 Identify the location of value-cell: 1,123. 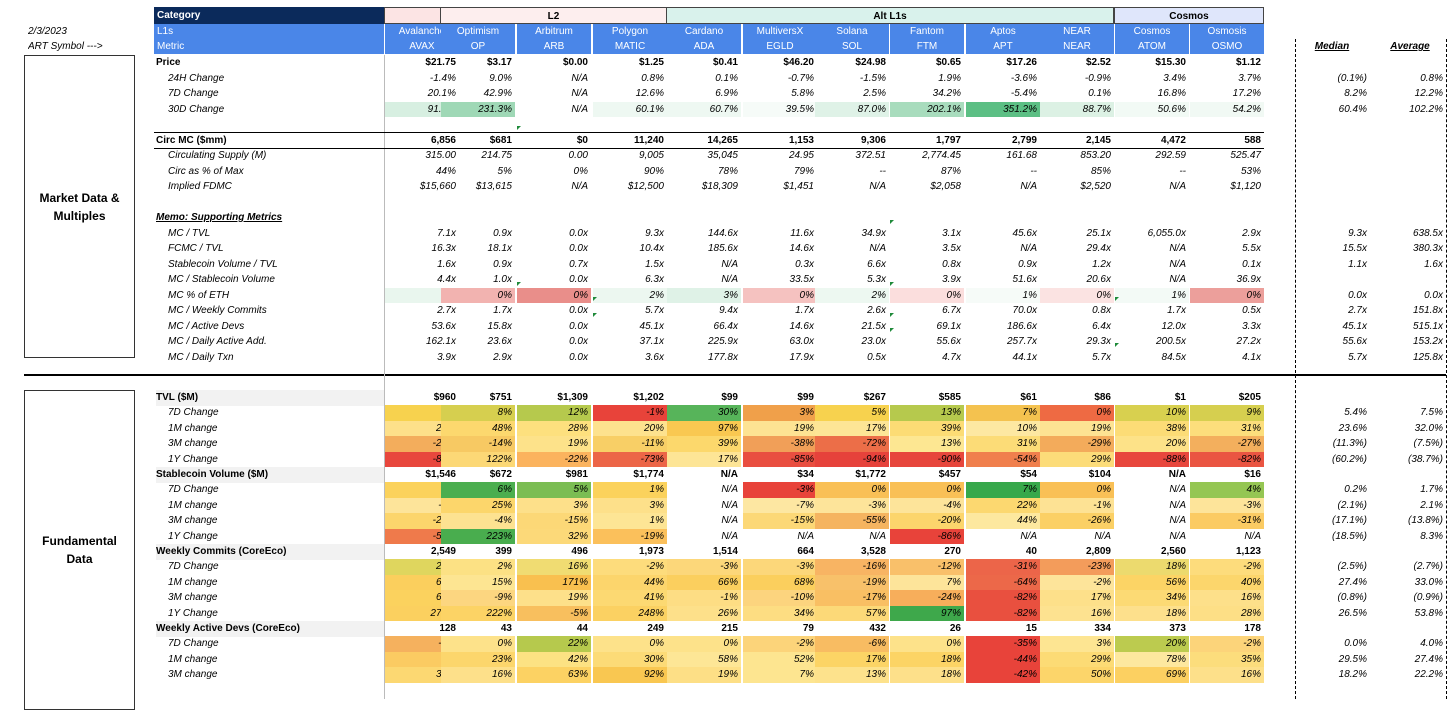
(1248, 551).